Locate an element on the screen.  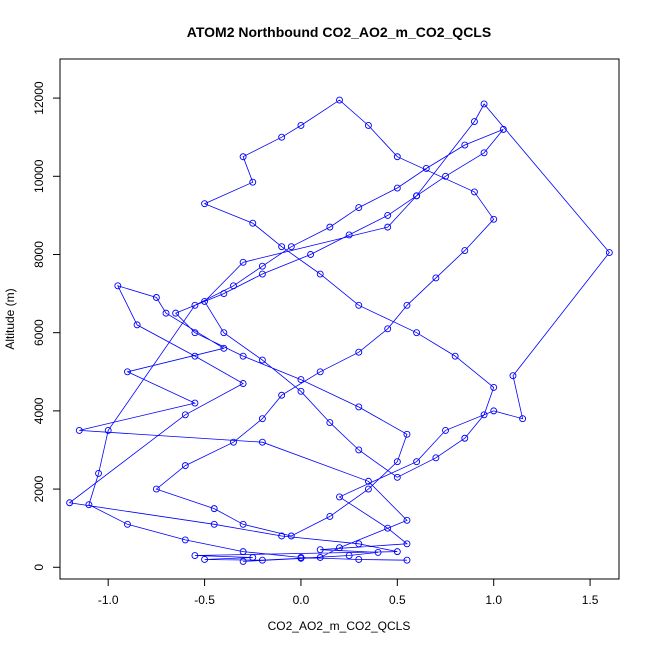
y-tick-label: 4000 is located at coordinates (39, 410).